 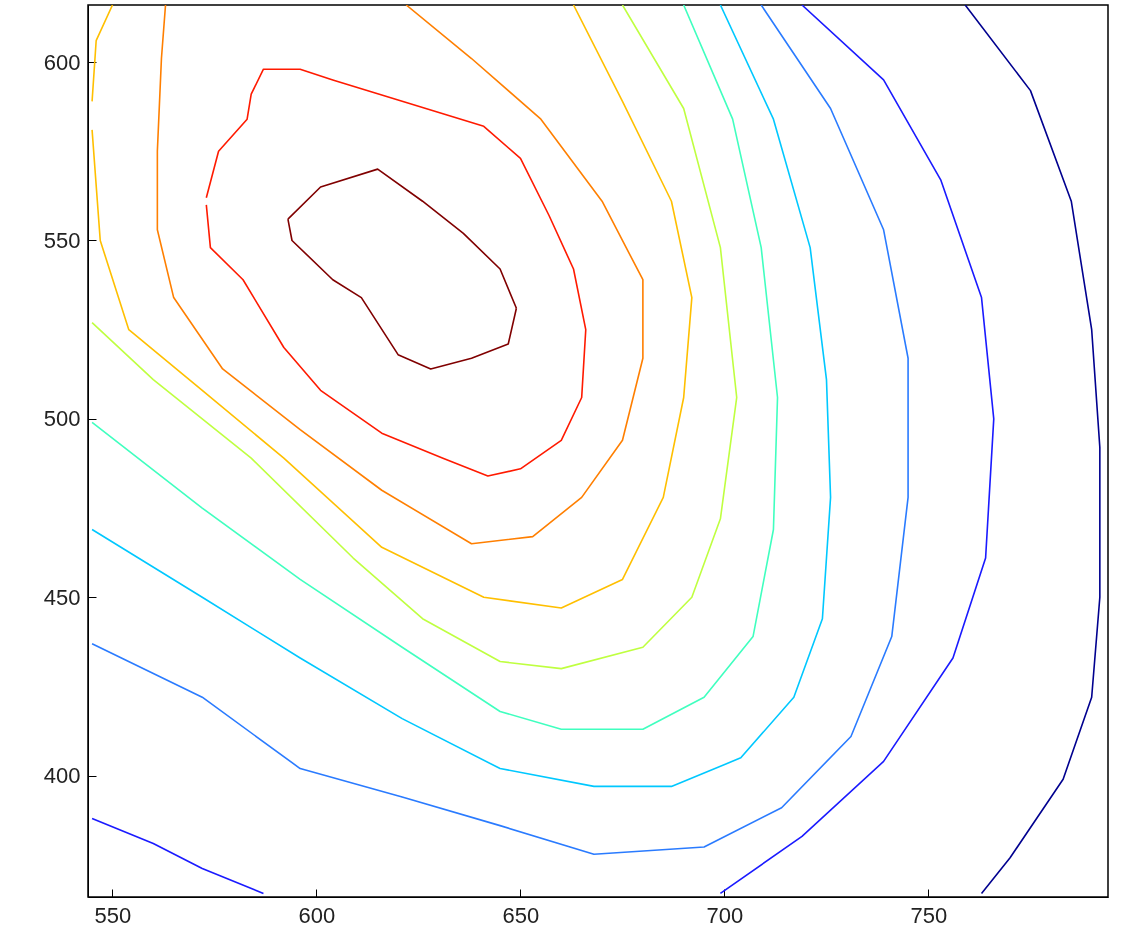 What do you see at coordinates (725, 915) in the screenshot?
I see `x-tick-label: 700` at bounding box center [725, 915].